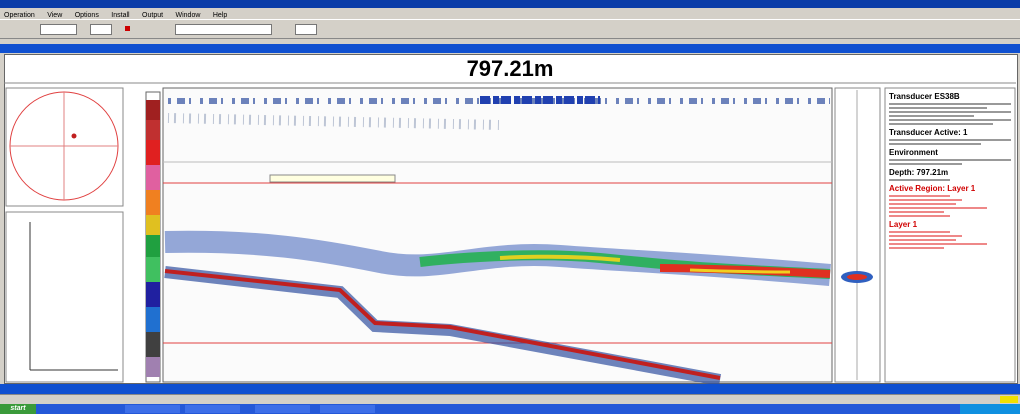 The image size is (1020, 414). What do you see at coordinates (127, 28) in the screenshot?
I see `record-button` at bounding box center [127, 28].